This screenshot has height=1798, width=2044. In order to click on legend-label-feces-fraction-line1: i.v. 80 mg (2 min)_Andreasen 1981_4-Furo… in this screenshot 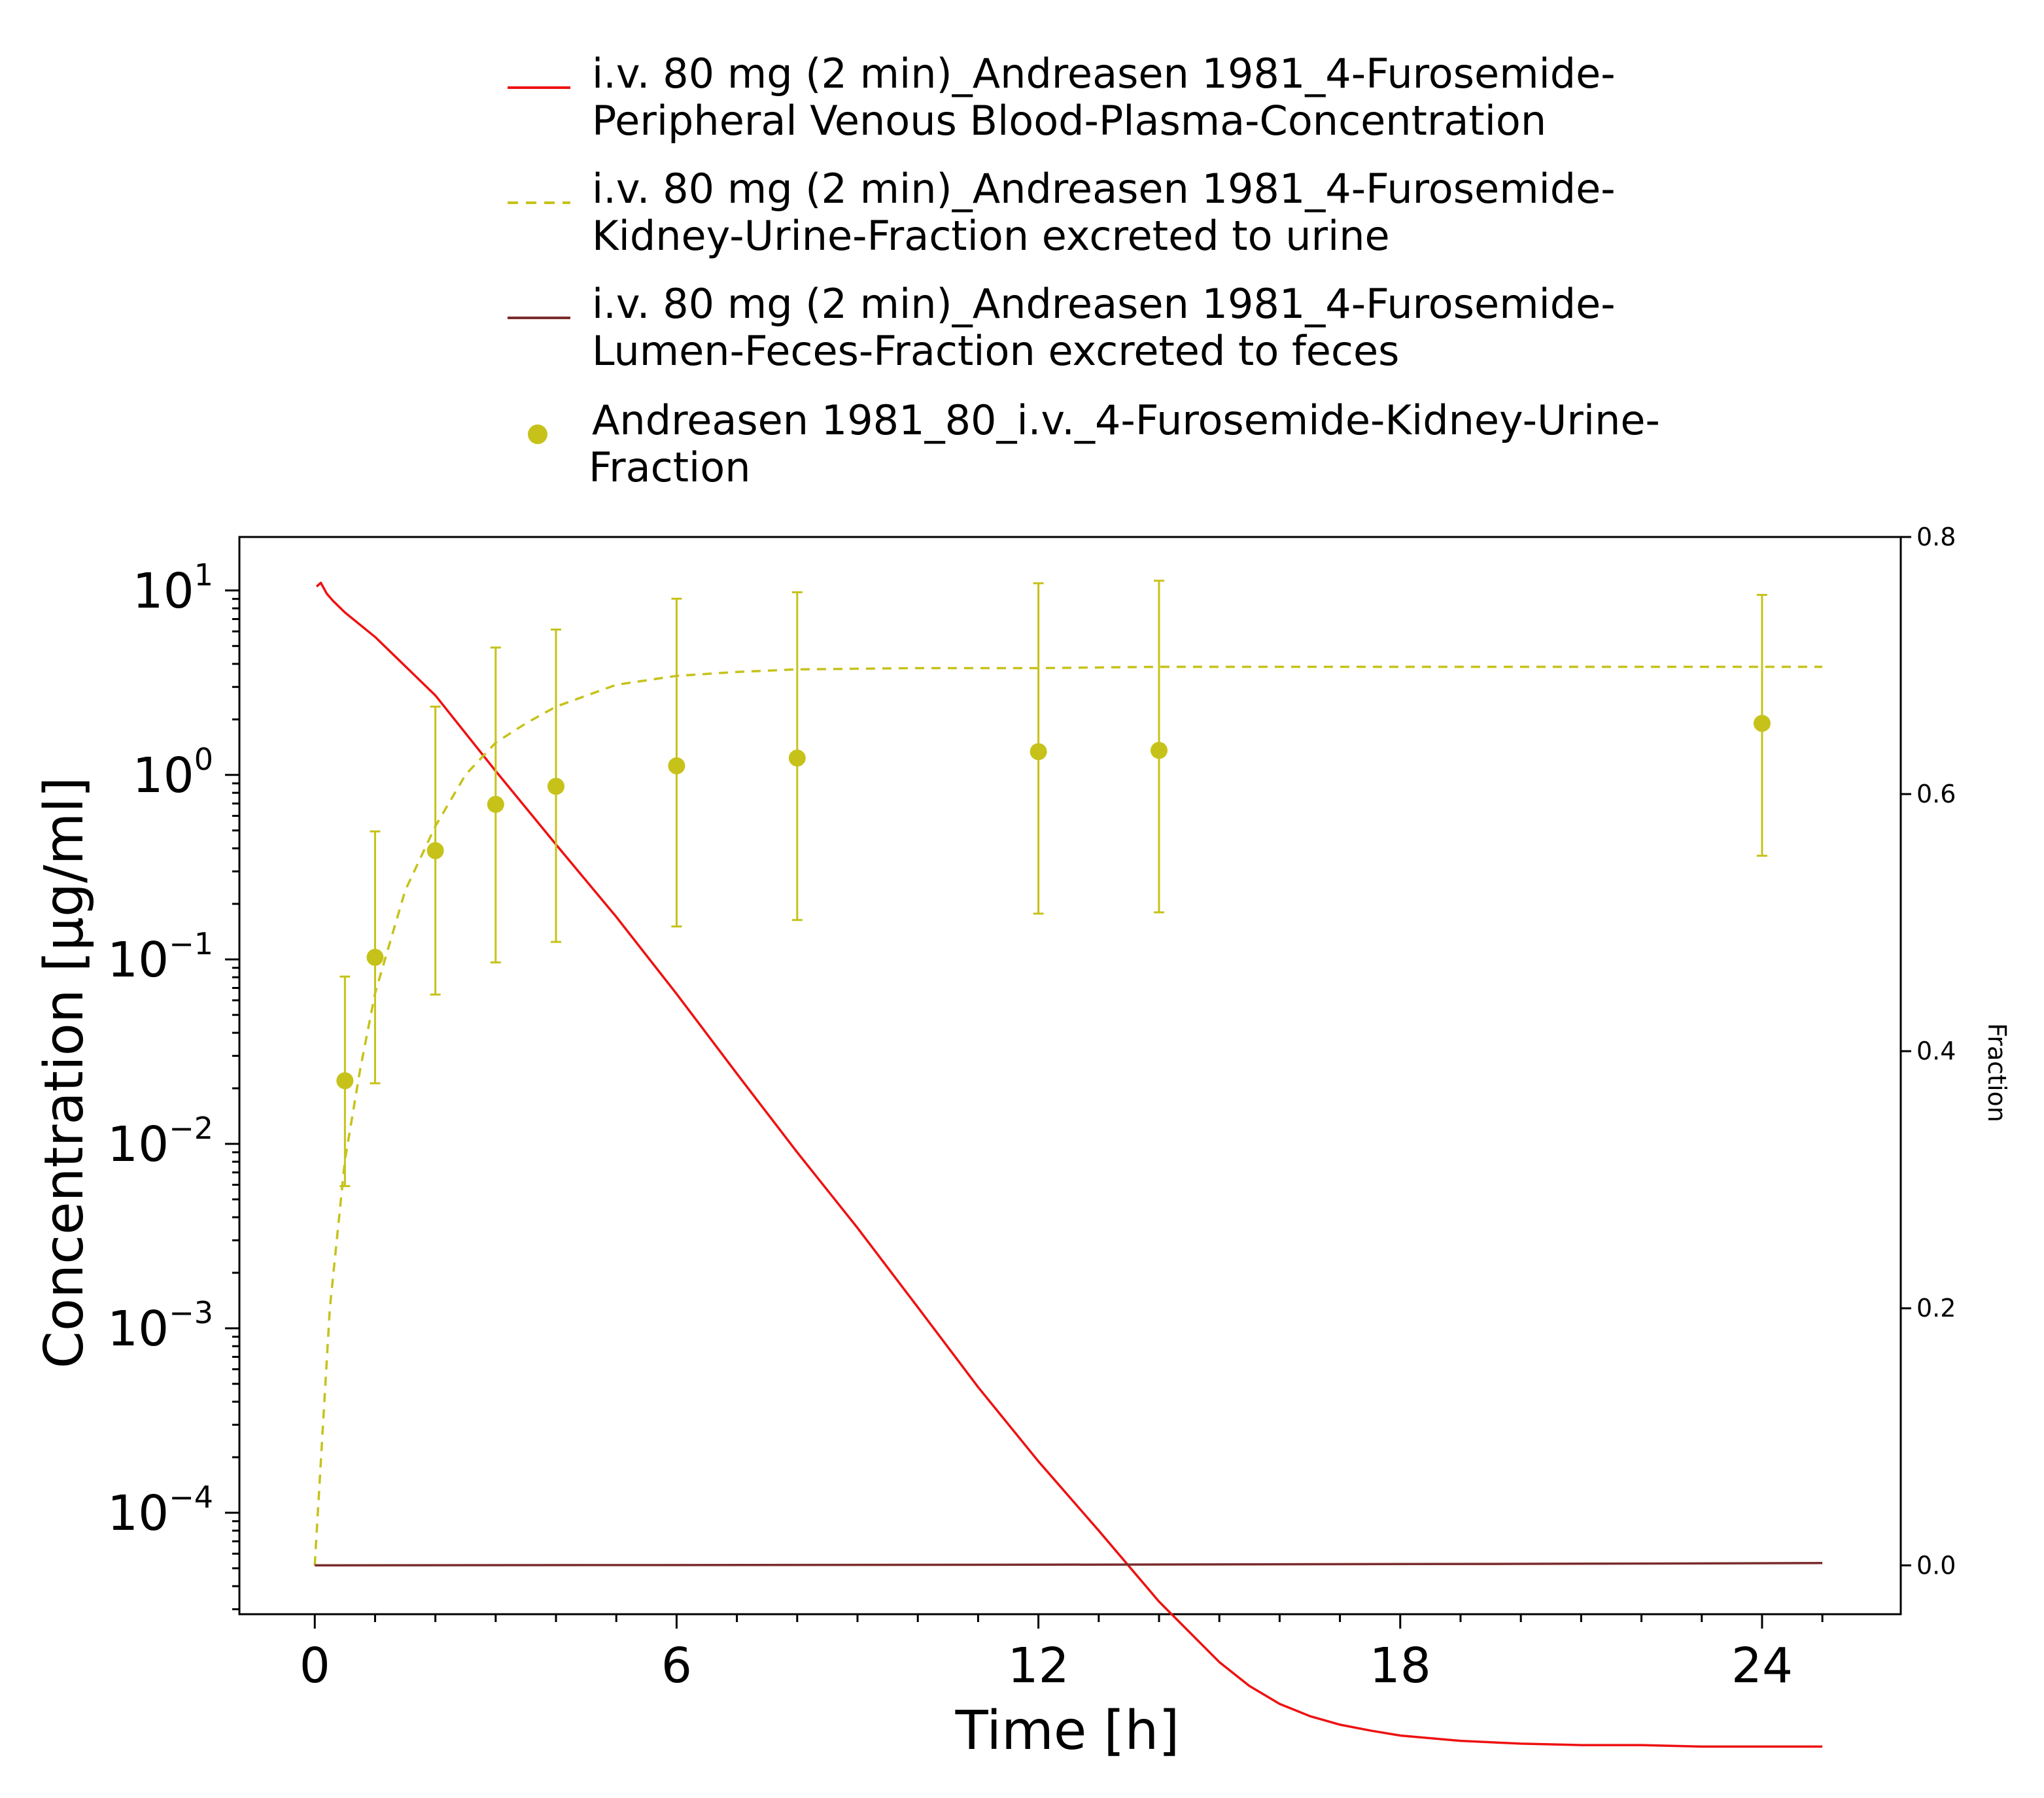, I will do `click(1104, 304)`.